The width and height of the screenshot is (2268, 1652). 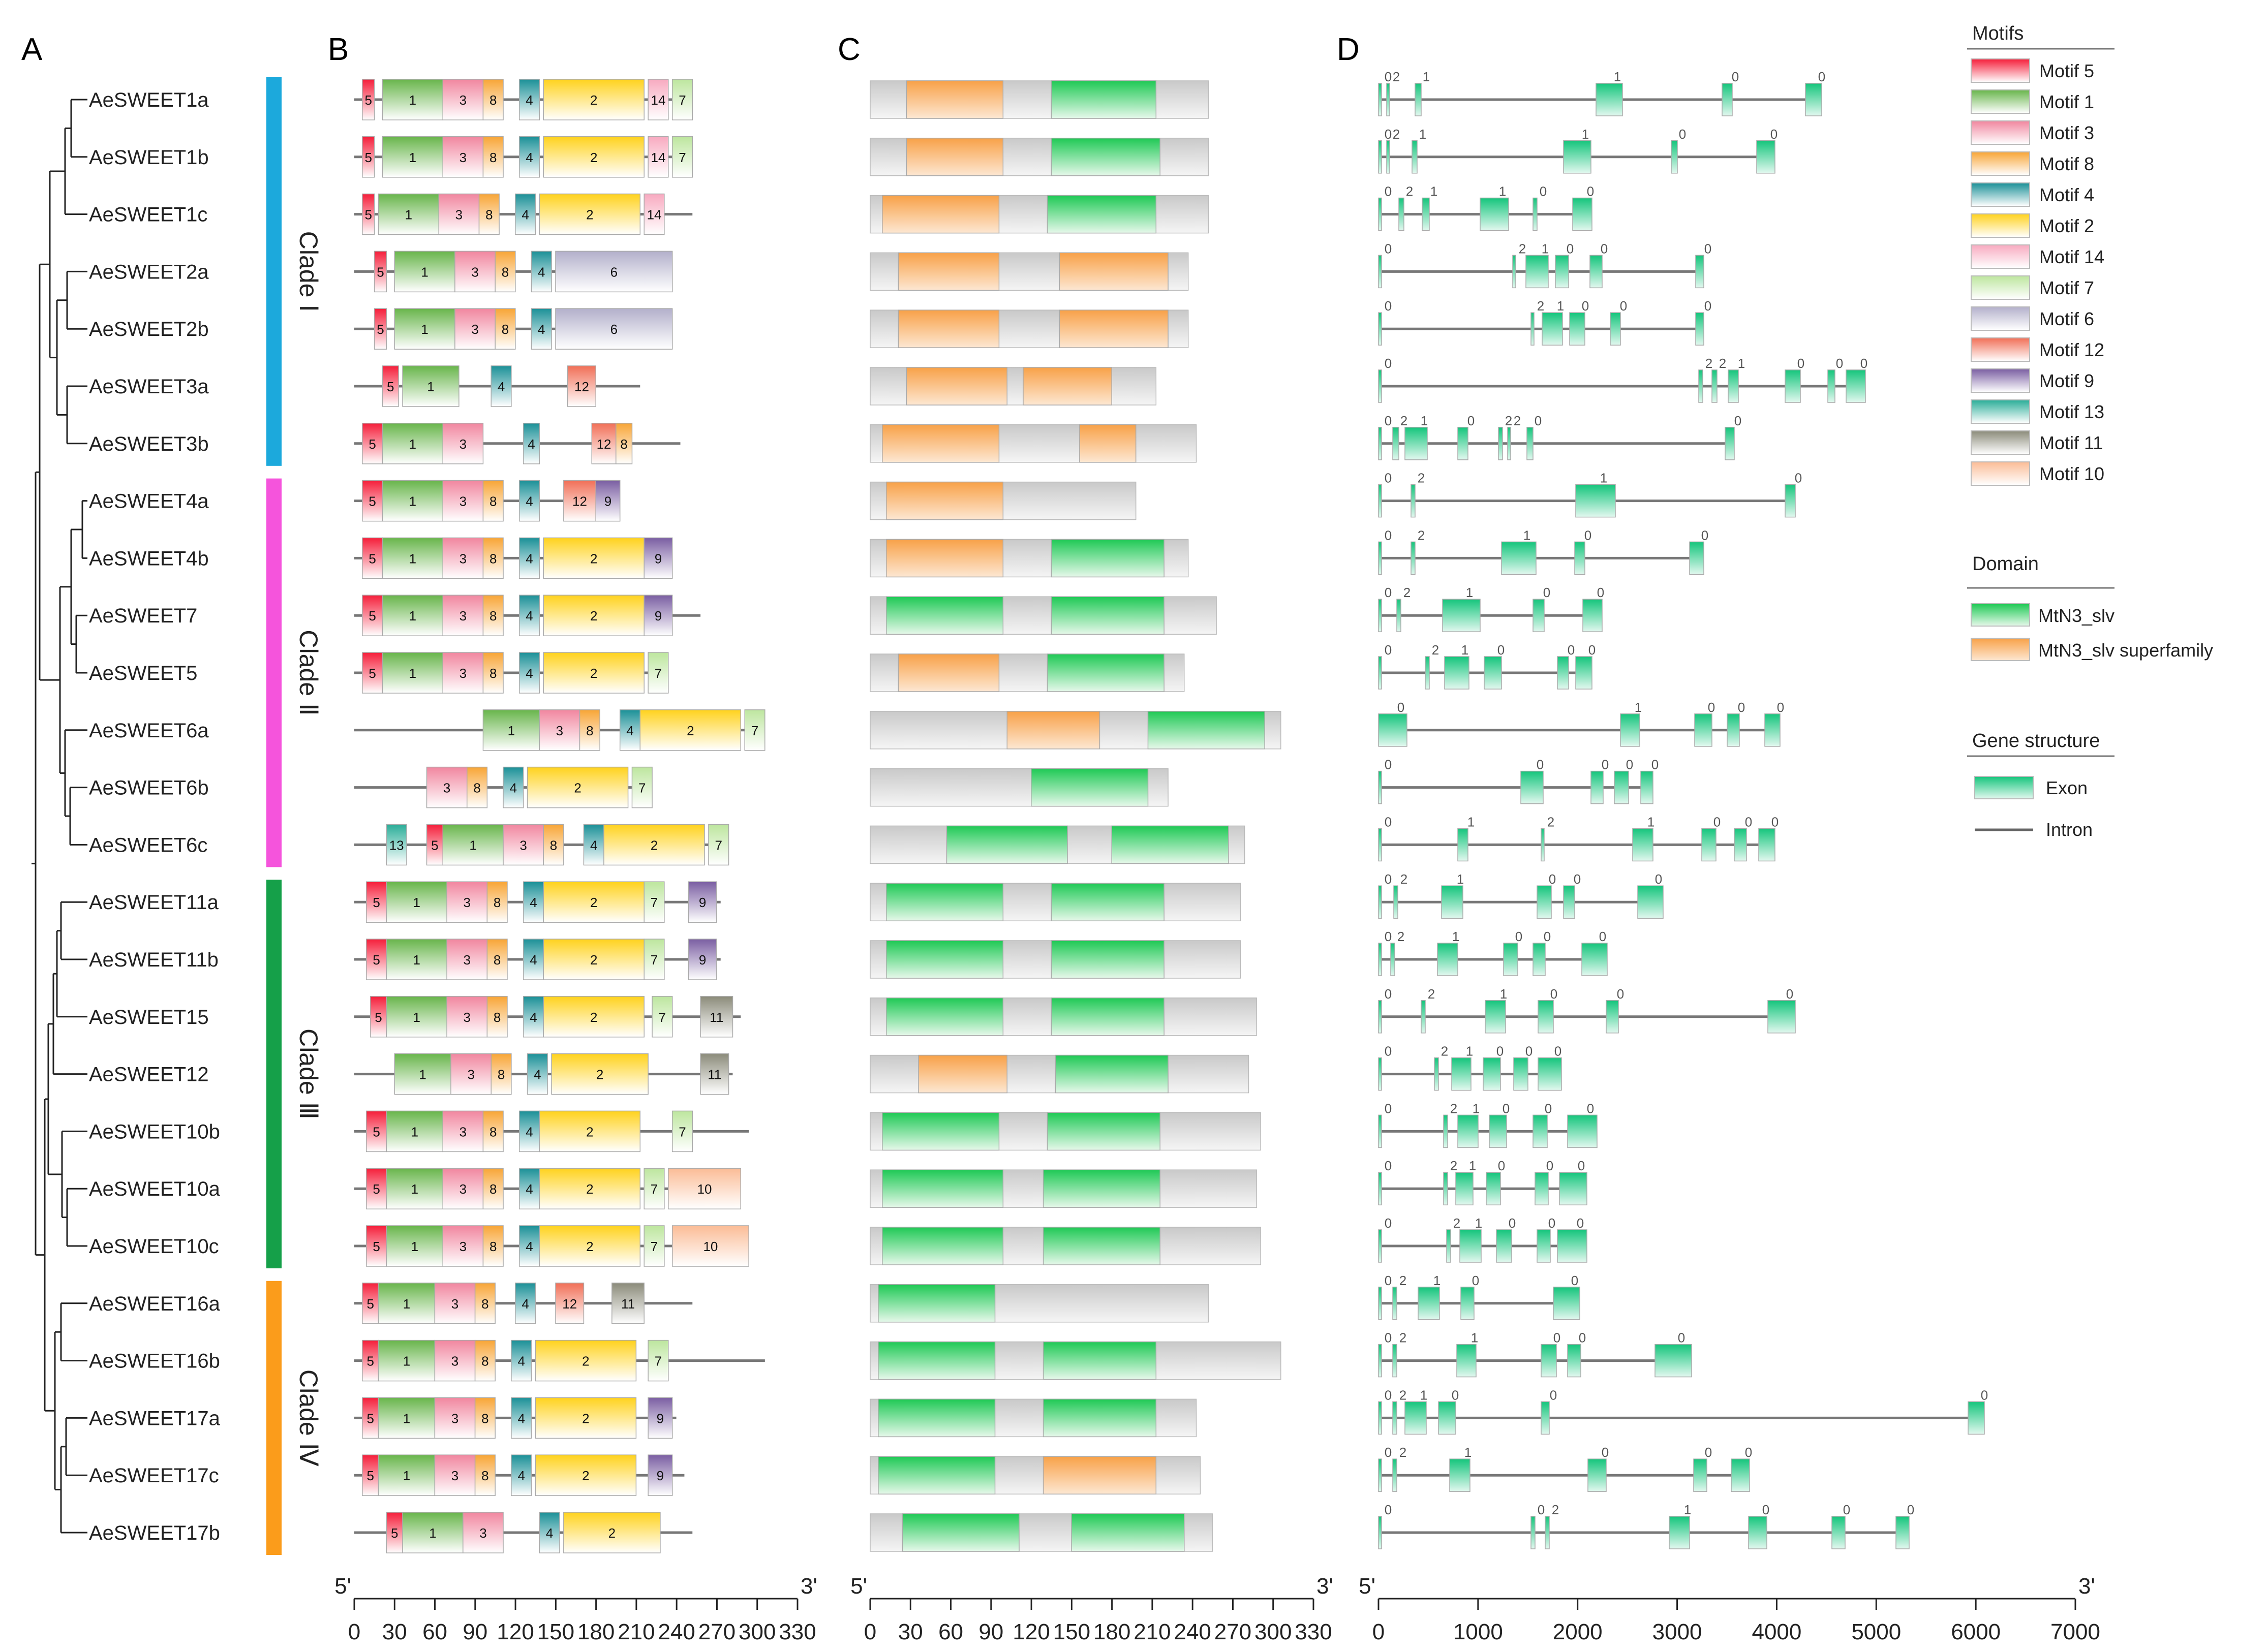 What do you see at coordinates (149, 272) in the screenshot?
I see `gene-label: AeSWEET2a` at bounding box center [149, 272].